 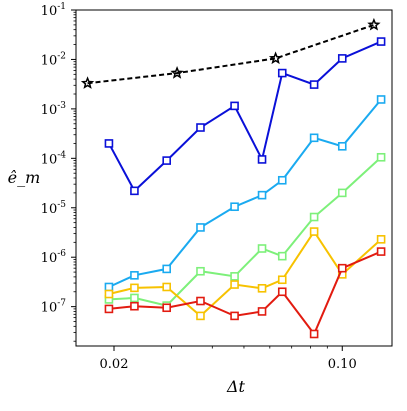 I want to click on y-axis-label: ê_m, so click(x=24, y=177).